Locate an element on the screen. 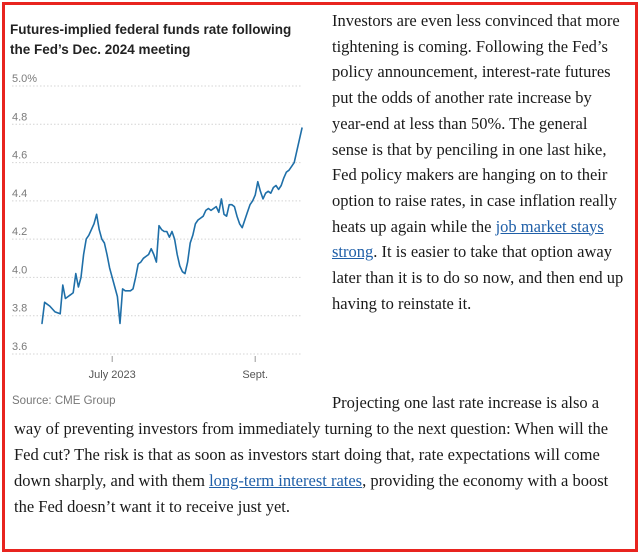 Image resolution: width=640 pixels, height=554 pixels. y-tick-label: 5.0% is located at coordinates (24, 79).